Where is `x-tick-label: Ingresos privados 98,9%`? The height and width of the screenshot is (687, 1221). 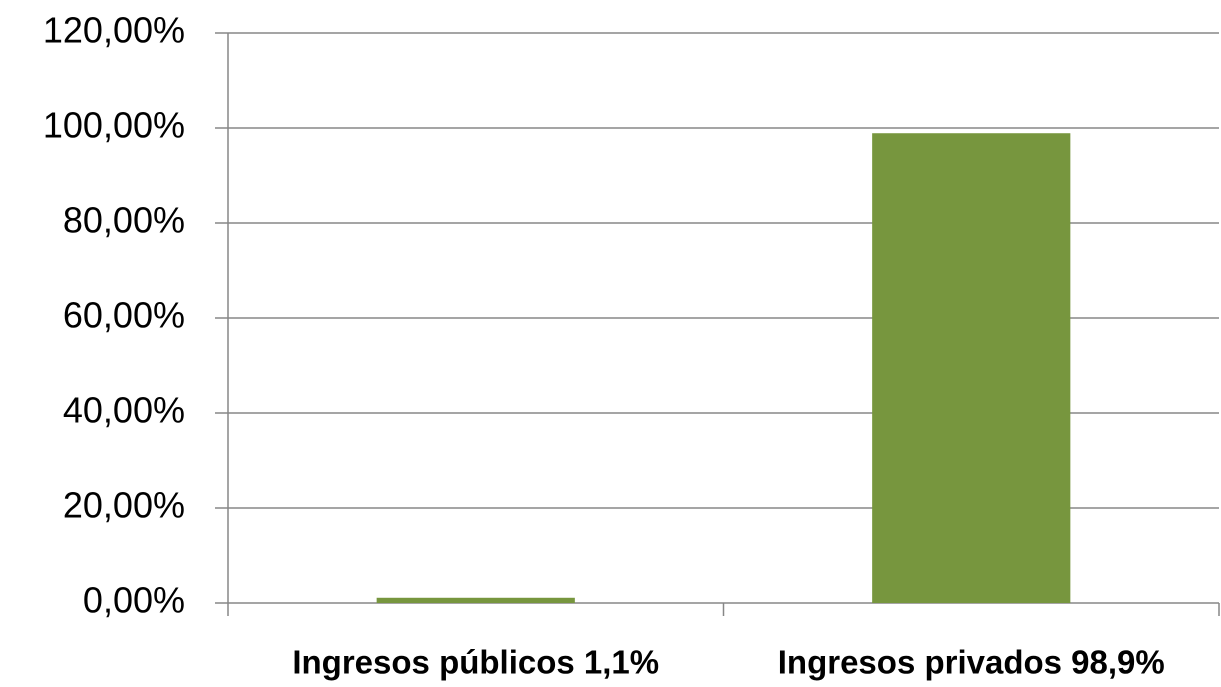 x-tick-label: Ingresos privados 98,9% is located at coordinates (971, 662).